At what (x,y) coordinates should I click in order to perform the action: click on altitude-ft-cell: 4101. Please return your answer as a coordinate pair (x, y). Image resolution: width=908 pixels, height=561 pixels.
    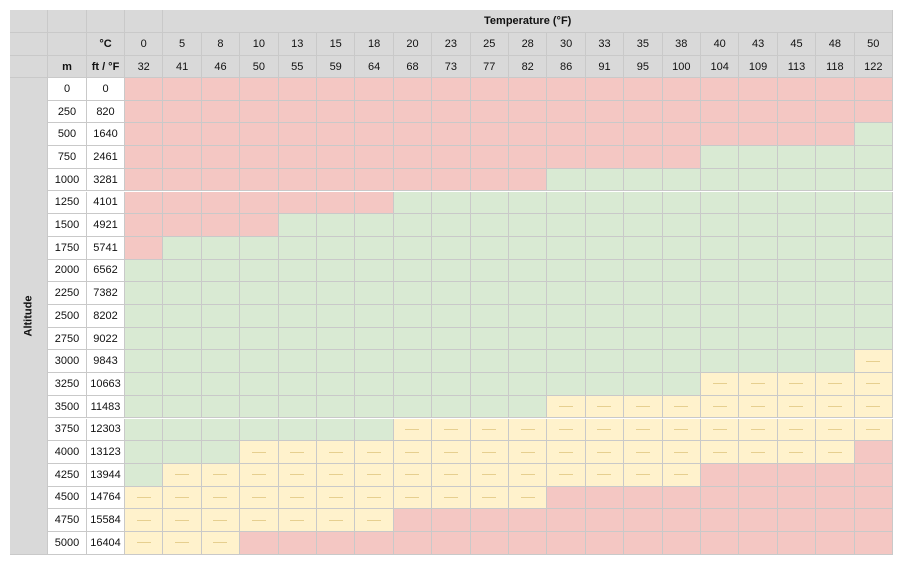
    Looking at the image, I should click on (106, 203).